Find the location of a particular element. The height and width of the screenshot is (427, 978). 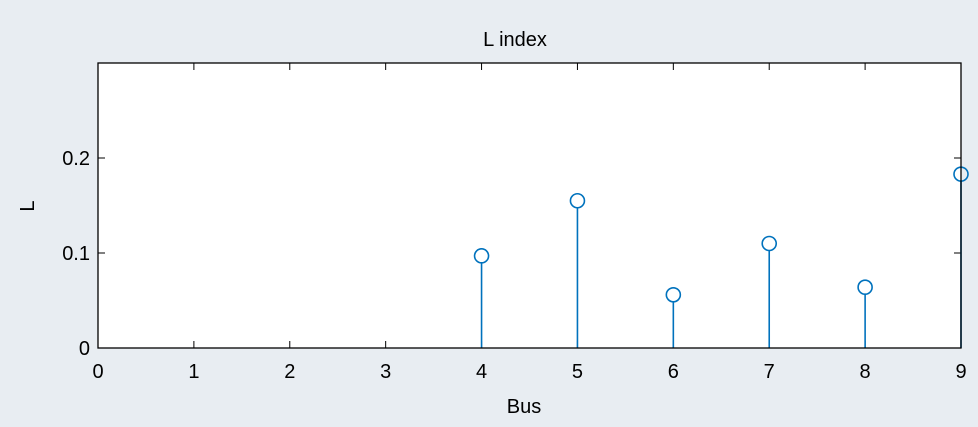

x-tick-label: 0 is located at coordinates (97, 372).